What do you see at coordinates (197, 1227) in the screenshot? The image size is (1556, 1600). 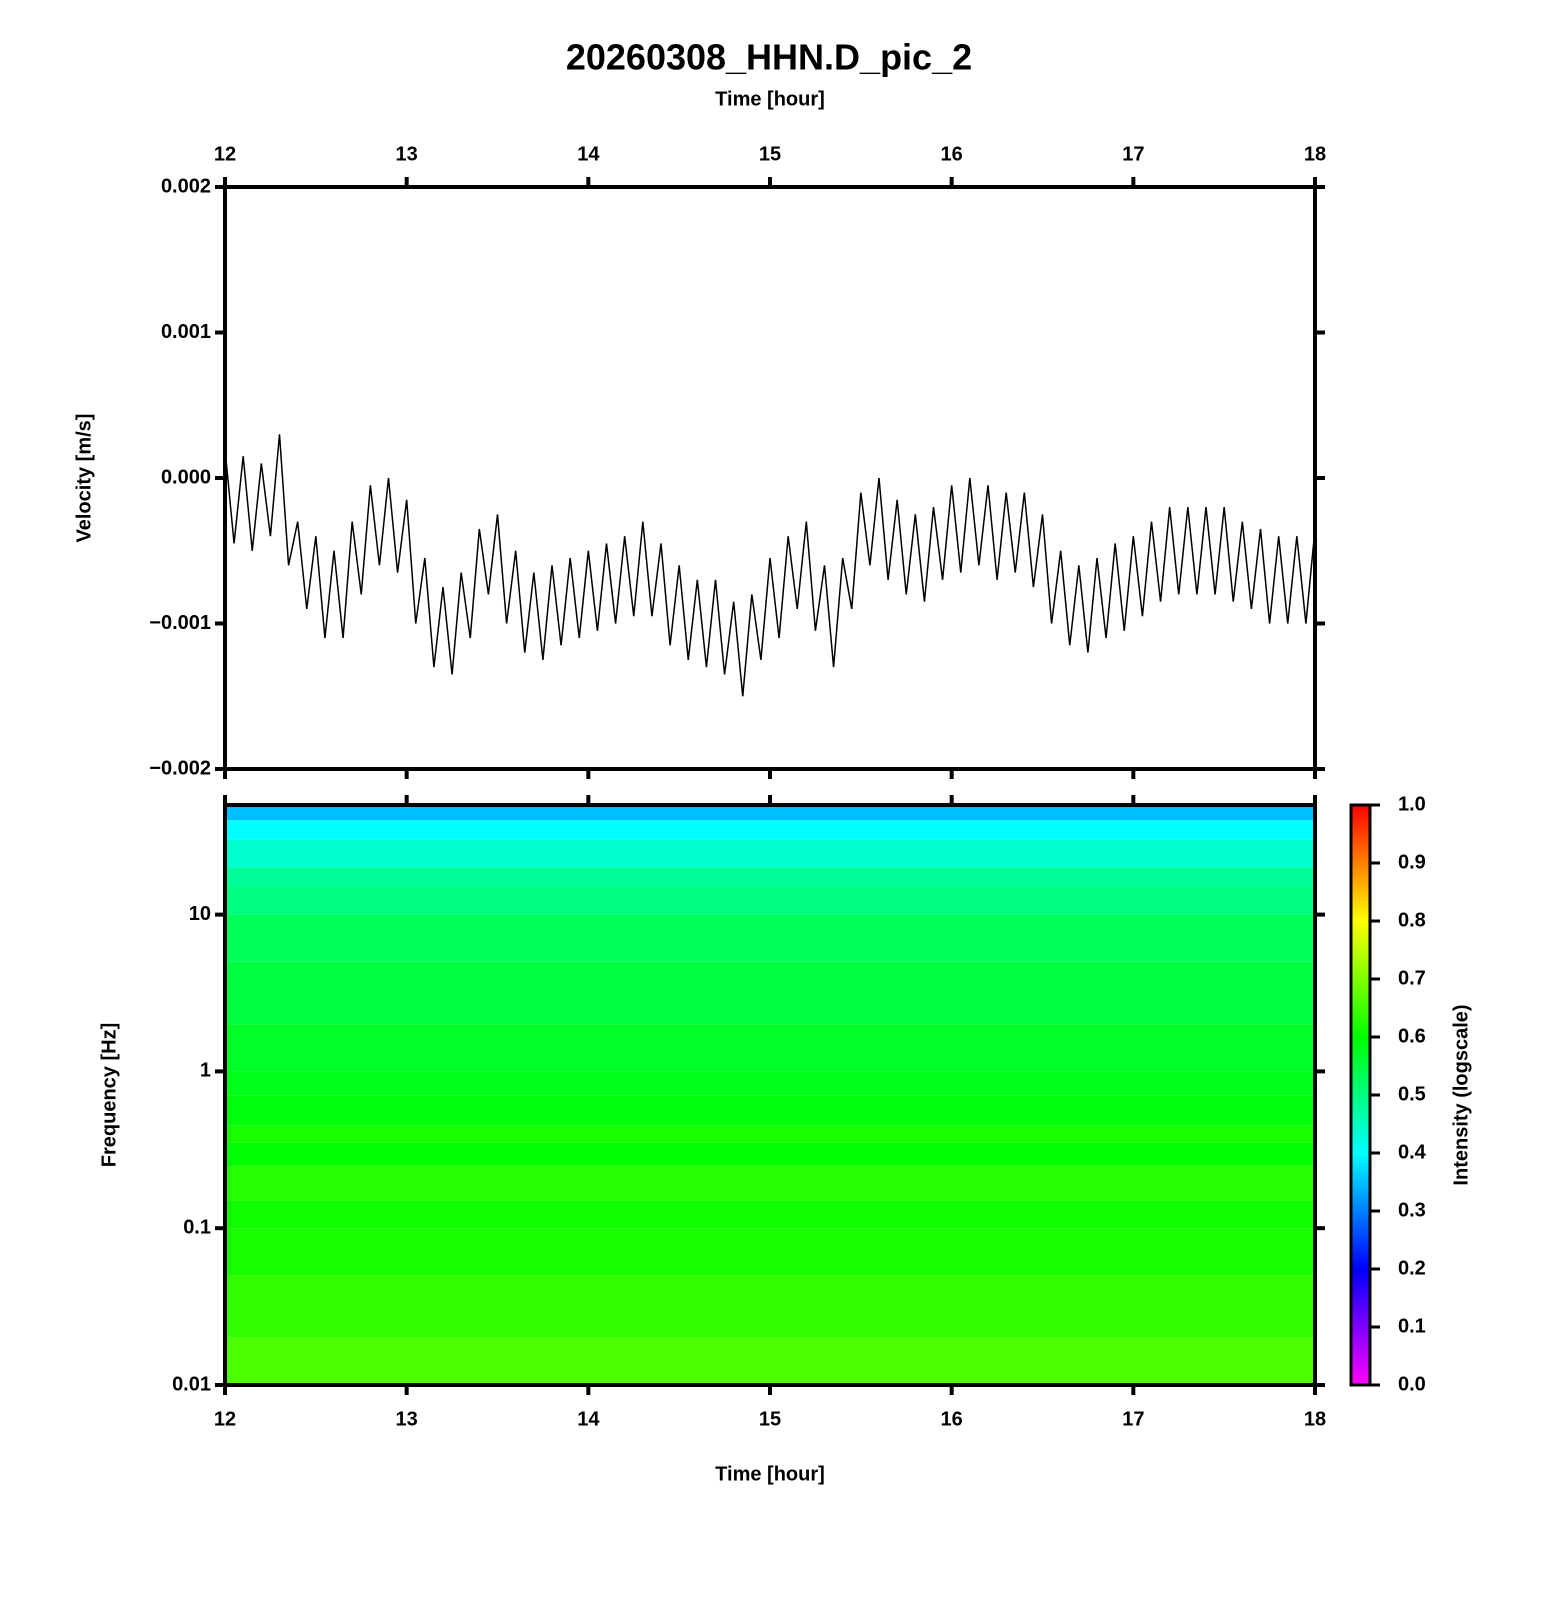 I see `y-tick-label: 0.1` at bounding box center [197, 1227].